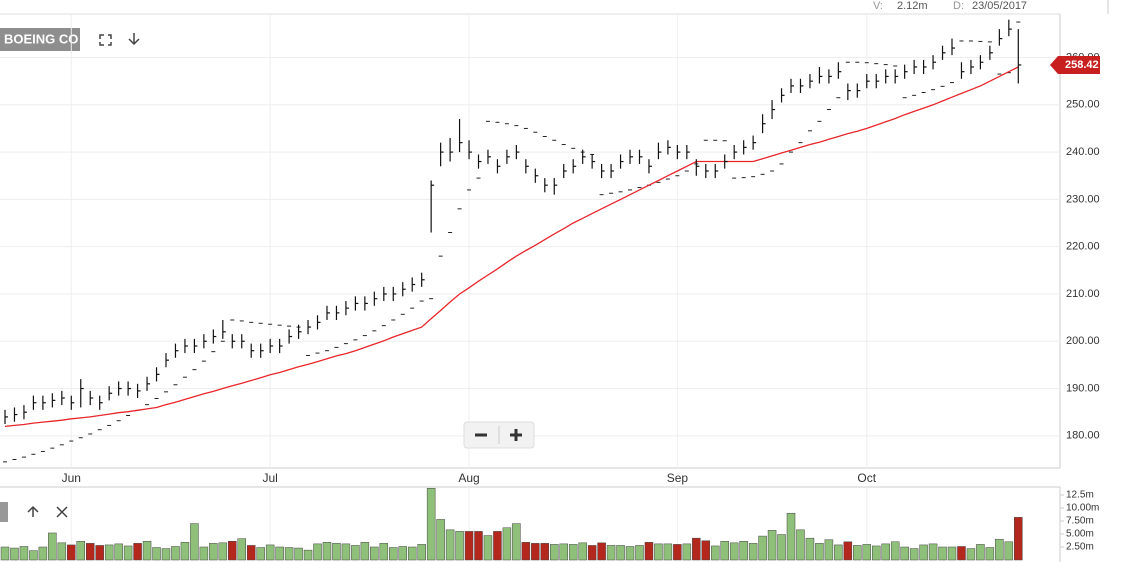 The height and width of the screenshot is (562, 1123). Describe the element at coordinates (1080, 521) in the screenshot. I see `y-tick-label: 7.50m` at that location.